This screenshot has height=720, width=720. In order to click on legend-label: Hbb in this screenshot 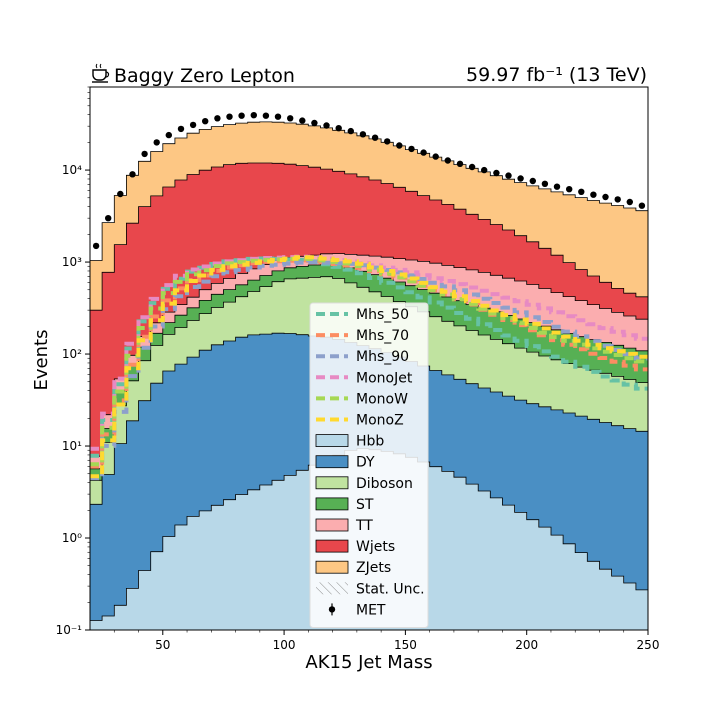, I will do `click(370, 442)`.